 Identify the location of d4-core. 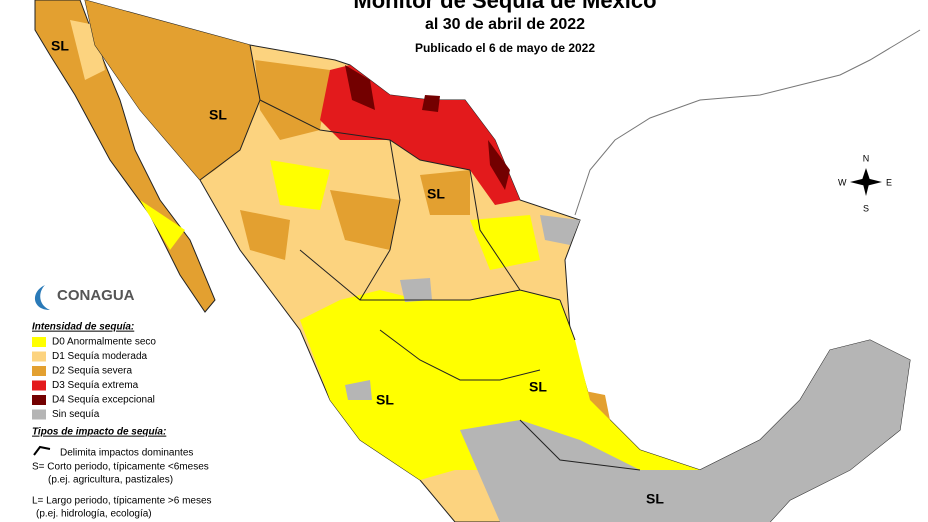
(427, 127).